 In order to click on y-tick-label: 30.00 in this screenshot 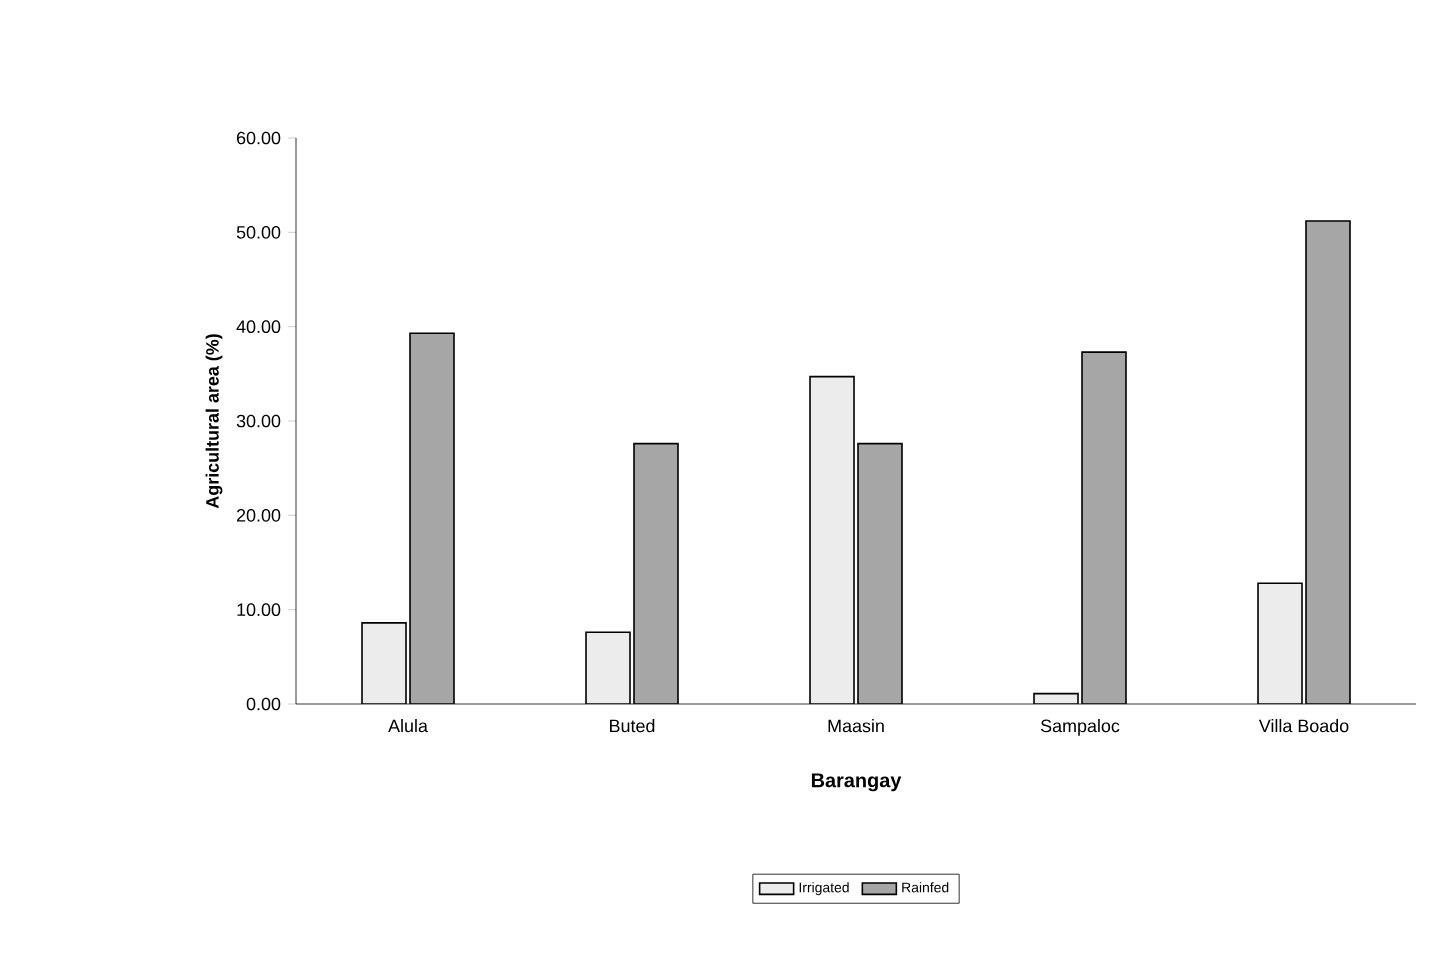, I will do `click(258, 421)`.